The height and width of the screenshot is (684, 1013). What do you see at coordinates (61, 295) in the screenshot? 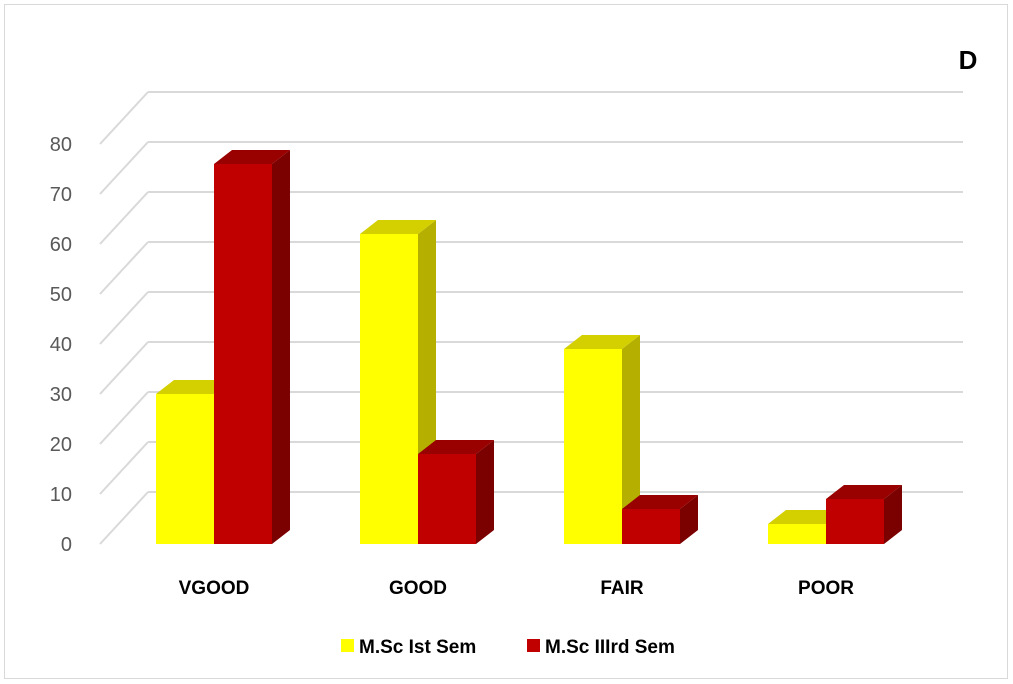
I see `y-tick-label: 50` at bounding box center [61, 295].